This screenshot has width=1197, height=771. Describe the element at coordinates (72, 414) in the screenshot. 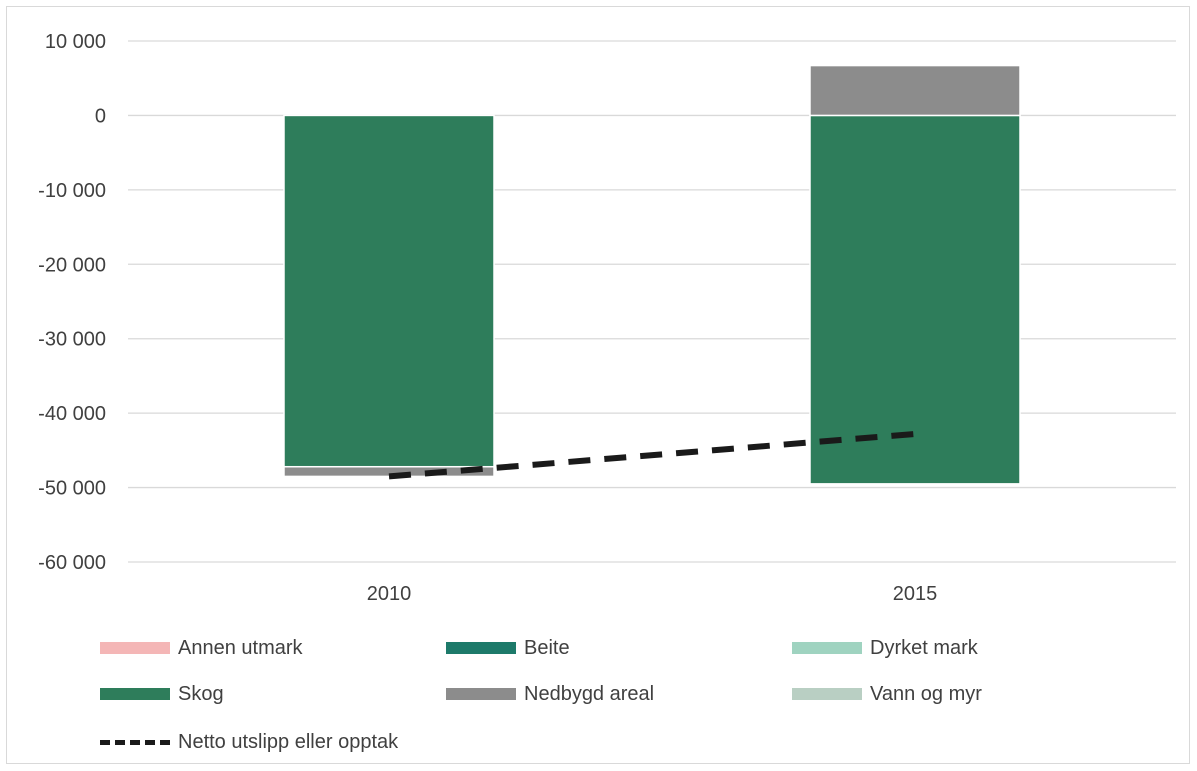

I see `y-tick-label: -40 000` at that location.